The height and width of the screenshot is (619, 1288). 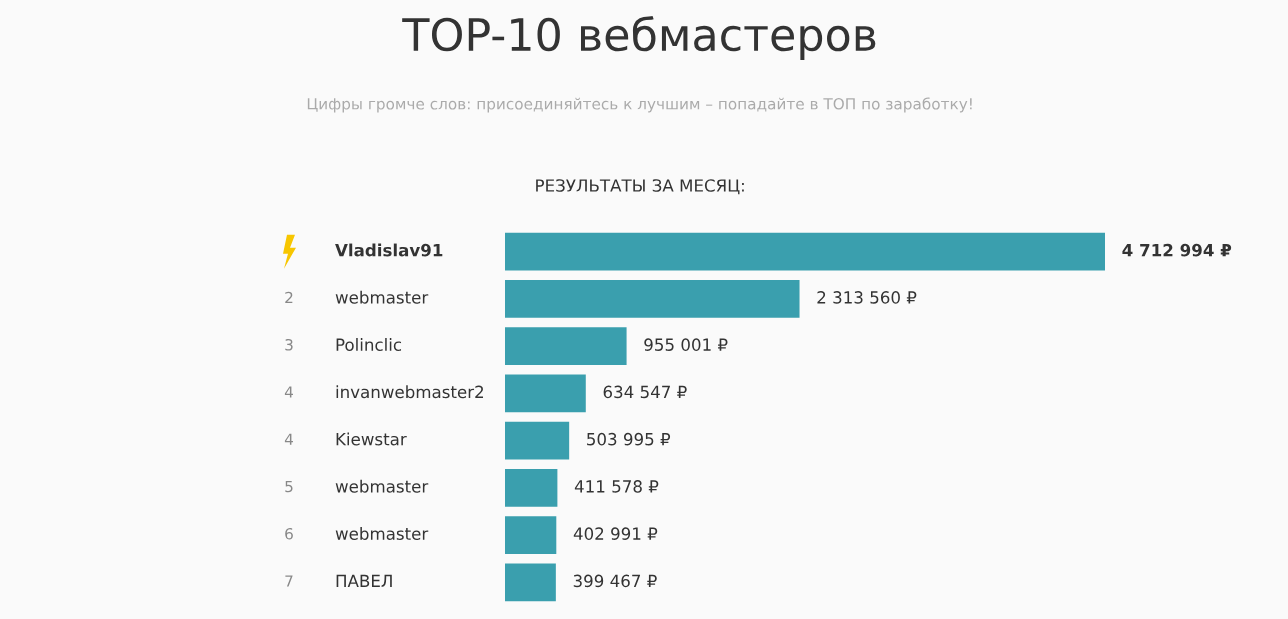 I want to click on y-tick-label: Polinclic, so click(x=369, y=344).